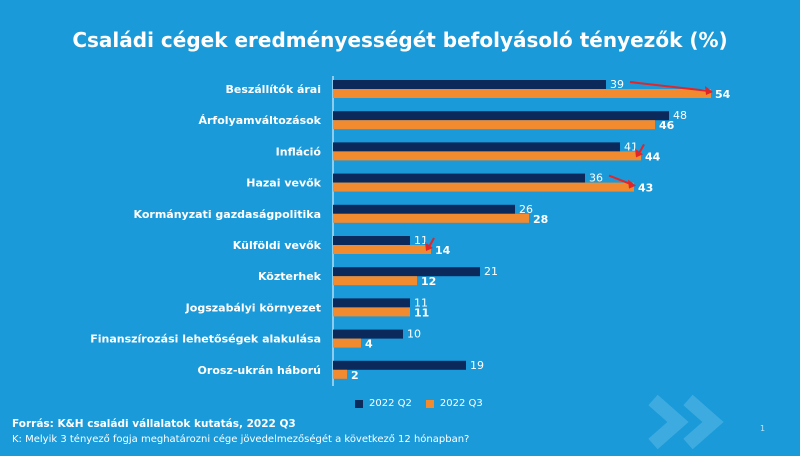 The width and height of the screenshot is (800, 456). I want to click on category-label: Közterhek, so click(290, 276).